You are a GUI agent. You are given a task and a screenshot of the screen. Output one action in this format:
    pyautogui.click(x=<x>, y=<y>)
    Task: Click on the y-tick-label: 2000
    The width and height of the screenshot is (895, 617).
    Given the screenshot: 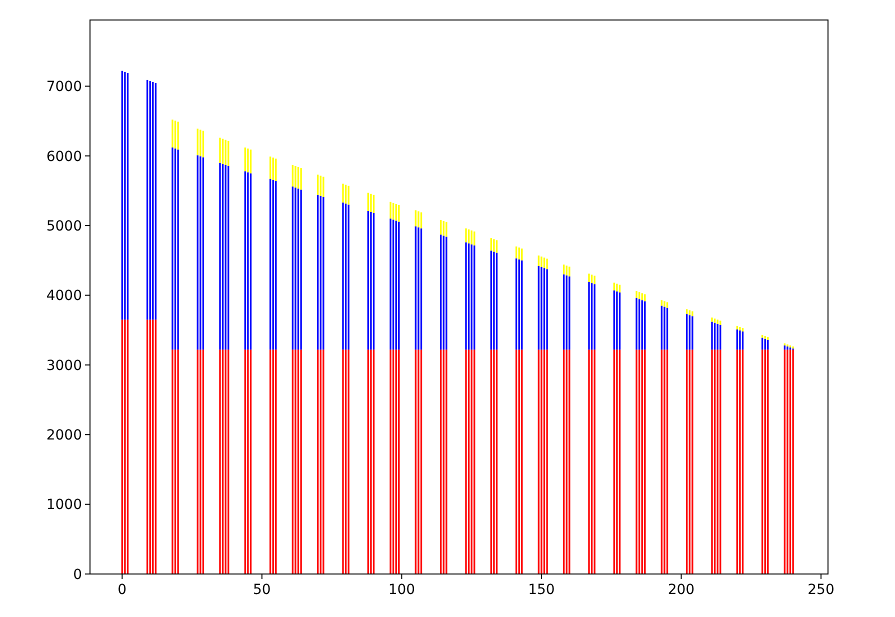 What is the action you would take?
    pyautogui.click(x=64, y=436)
    